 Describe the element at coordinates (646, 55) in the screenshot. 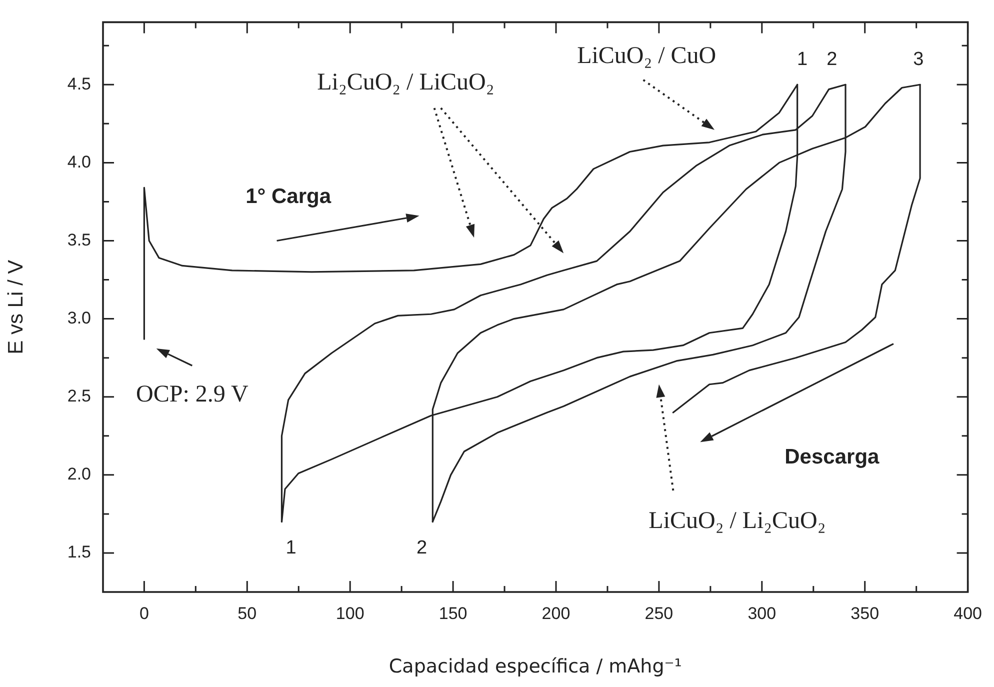

I see `annotation: LiCuO₂ / CuO` at that location.